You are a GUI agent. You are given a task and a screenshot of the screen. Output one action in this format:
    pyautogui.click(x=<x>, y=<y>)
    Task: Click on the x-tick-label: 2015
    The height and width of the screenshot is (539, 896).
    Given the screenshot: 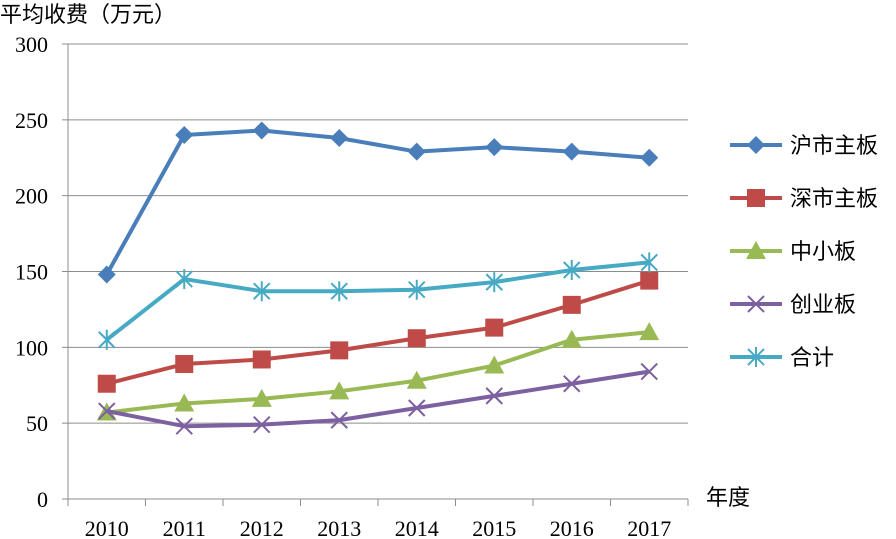 What is the action you would take?
    pyautogui.click(x=494, y=527)
    